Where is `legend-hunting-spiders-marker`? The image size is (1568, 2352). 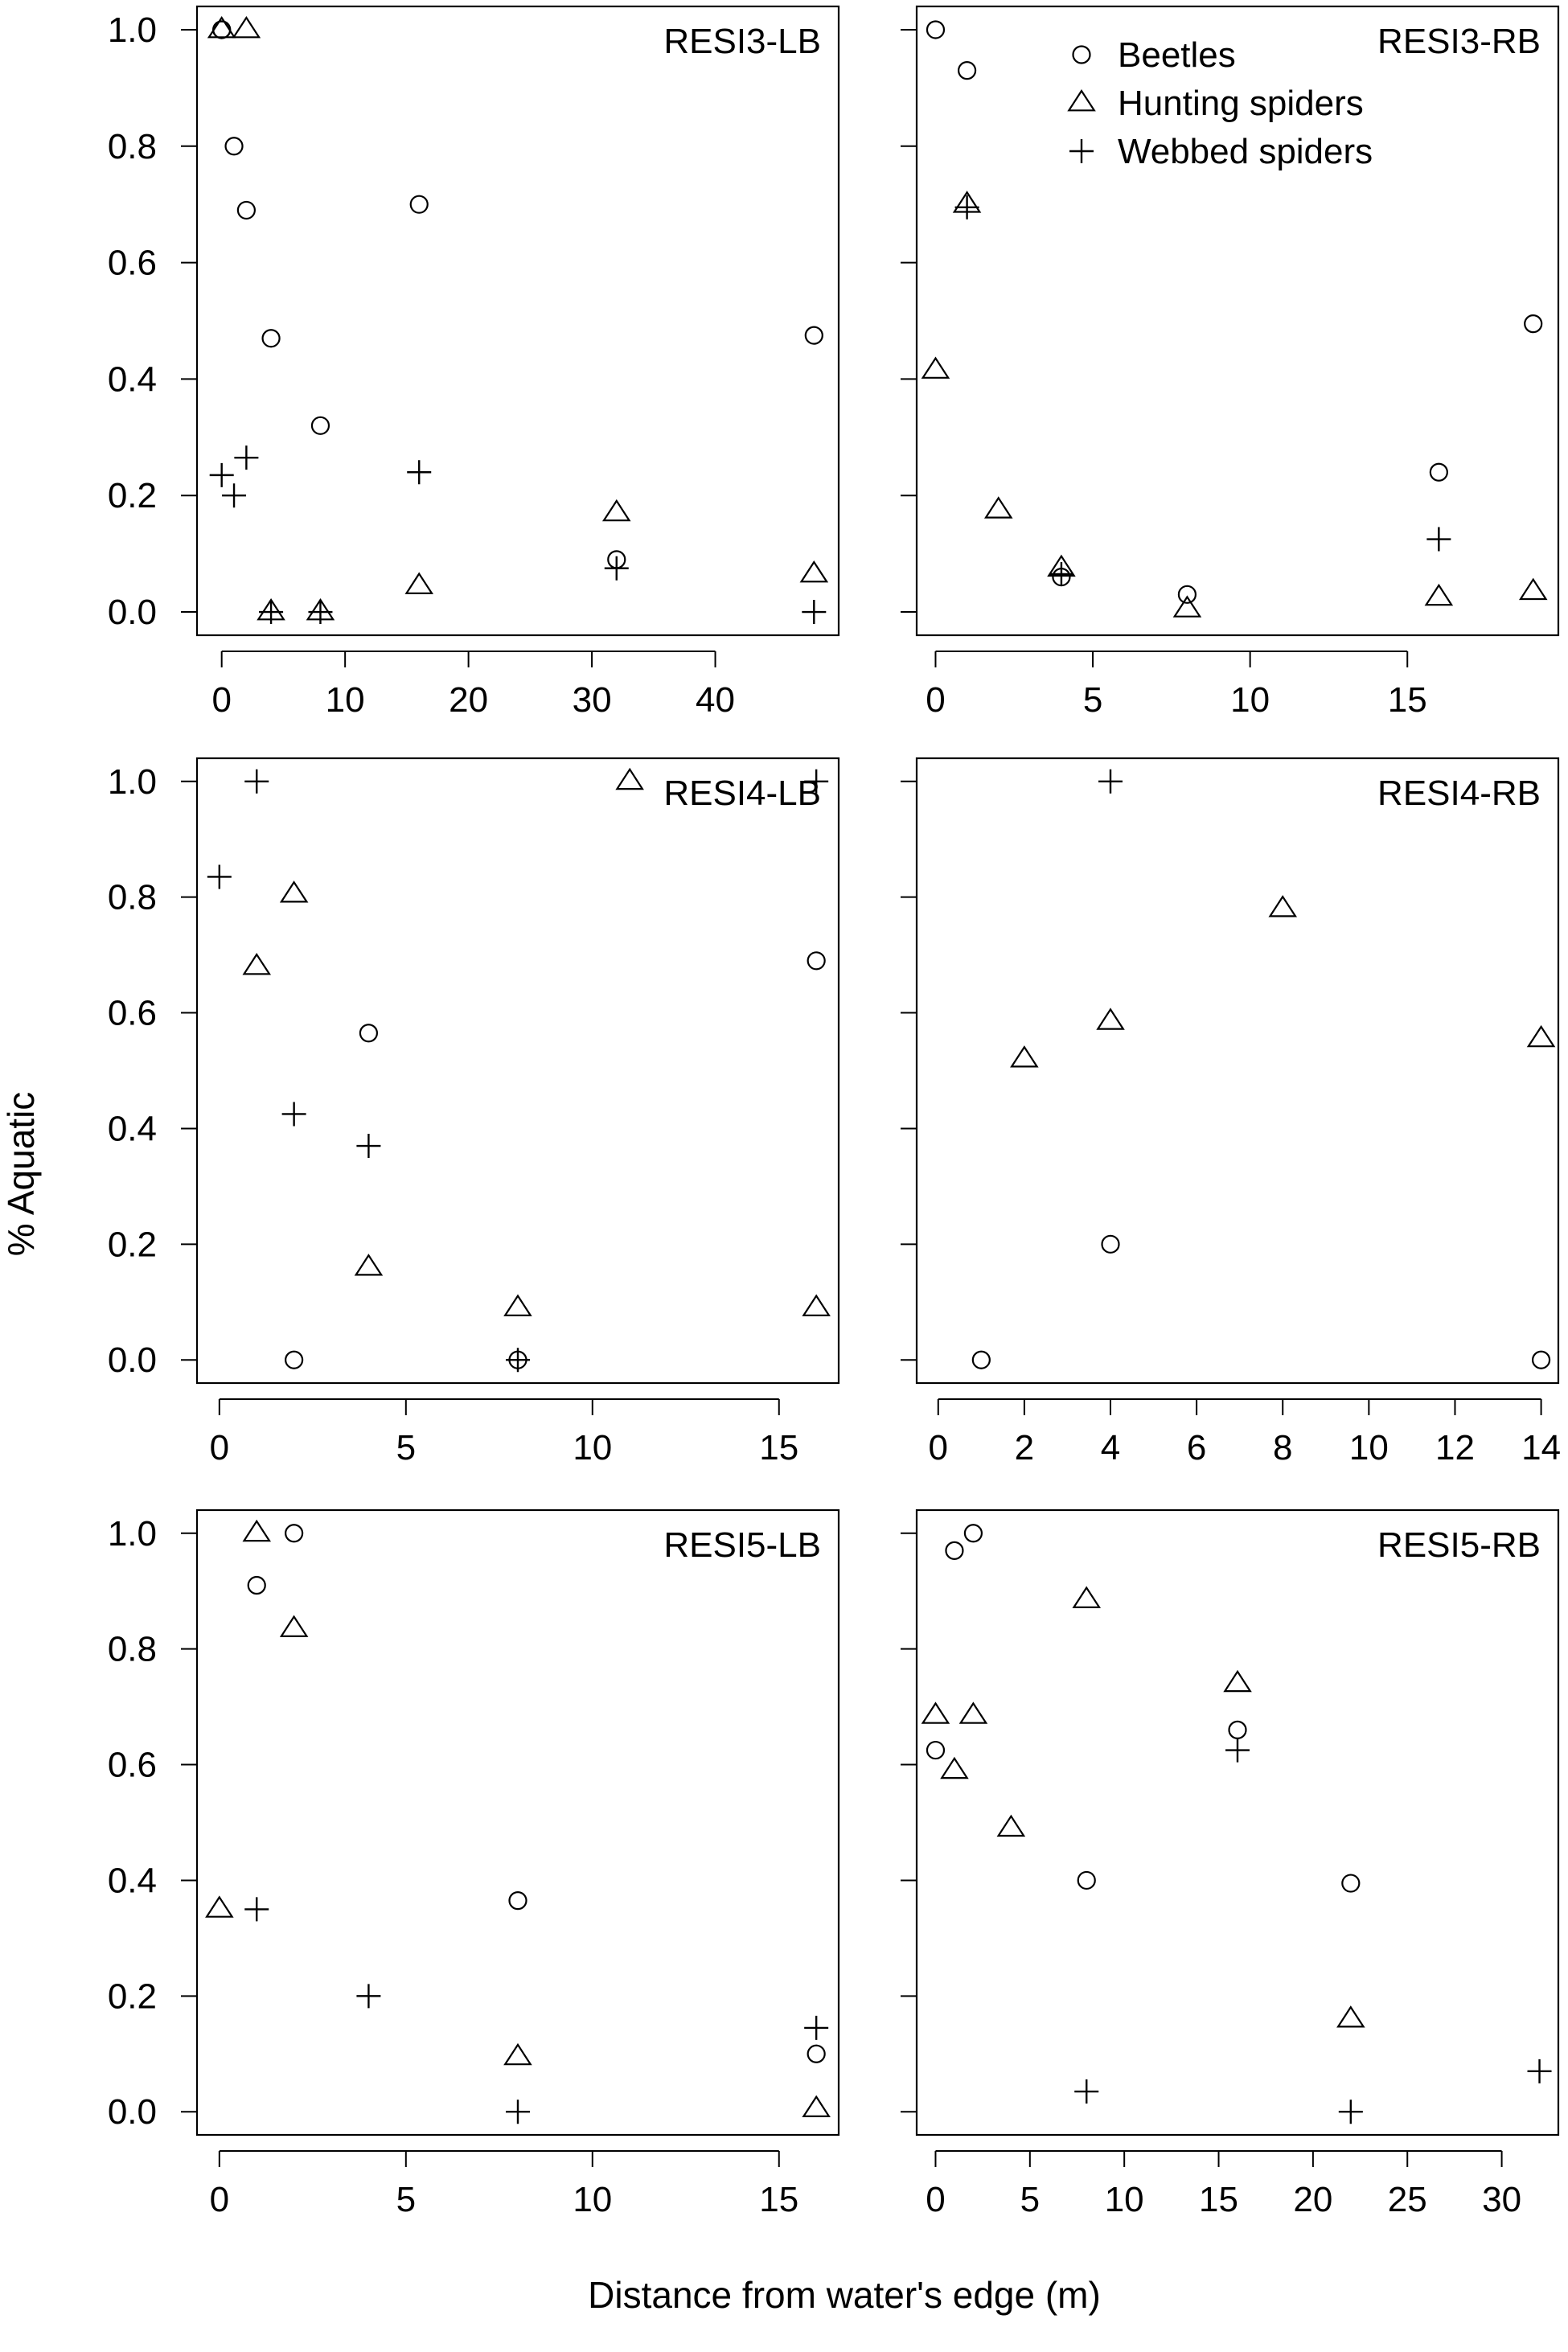 legend-hunting-spiders-marker is located at coordinates (1081, 100).